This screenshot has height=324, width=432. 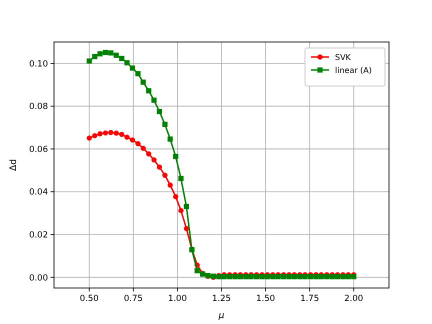 I want to click on legend-label: SVK, so click(x=343, y=57).